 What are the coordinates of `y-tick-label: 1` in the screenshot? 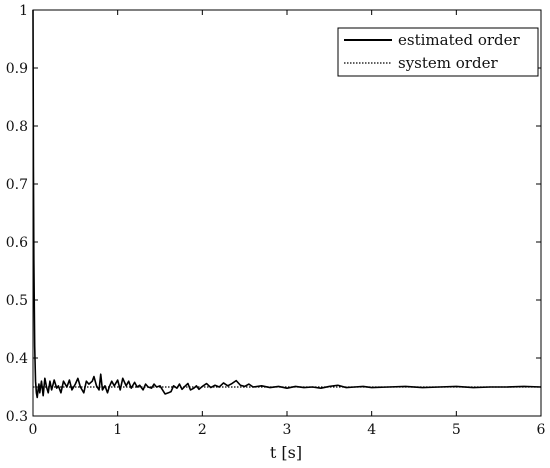 It's located at (23, 11).